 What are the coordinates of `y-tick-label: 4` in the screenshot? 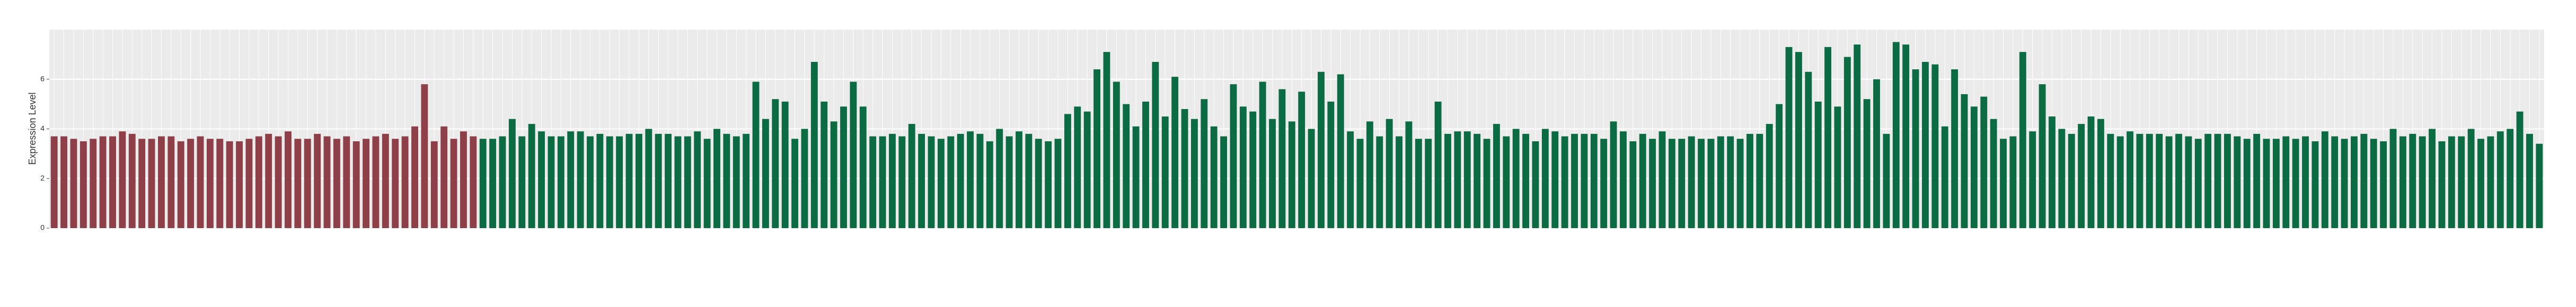 It's located at (42, 128).